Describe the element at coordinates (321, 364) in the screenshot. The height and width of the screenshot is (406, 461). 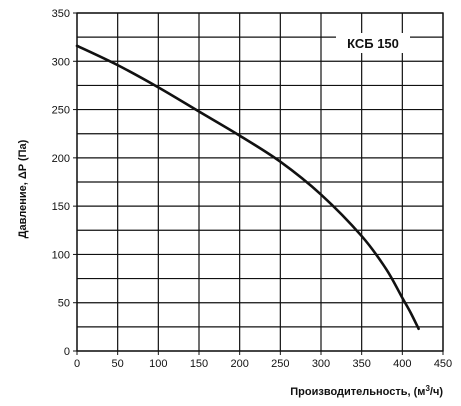
I see `x-tick-label: 300` at that location.